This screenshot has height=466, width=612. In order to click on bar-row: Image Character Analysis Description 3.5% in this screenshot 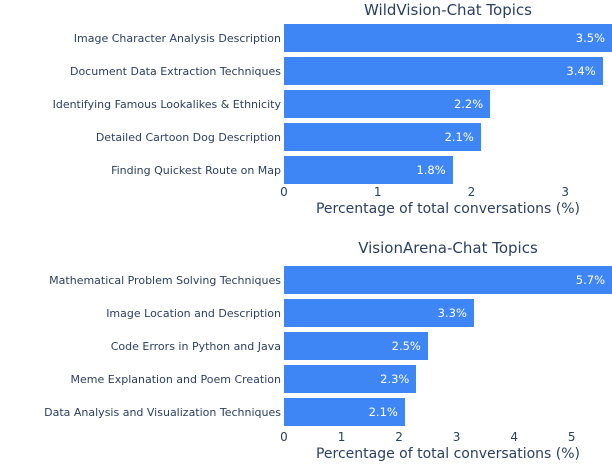, I will do `click(306, 38)`.